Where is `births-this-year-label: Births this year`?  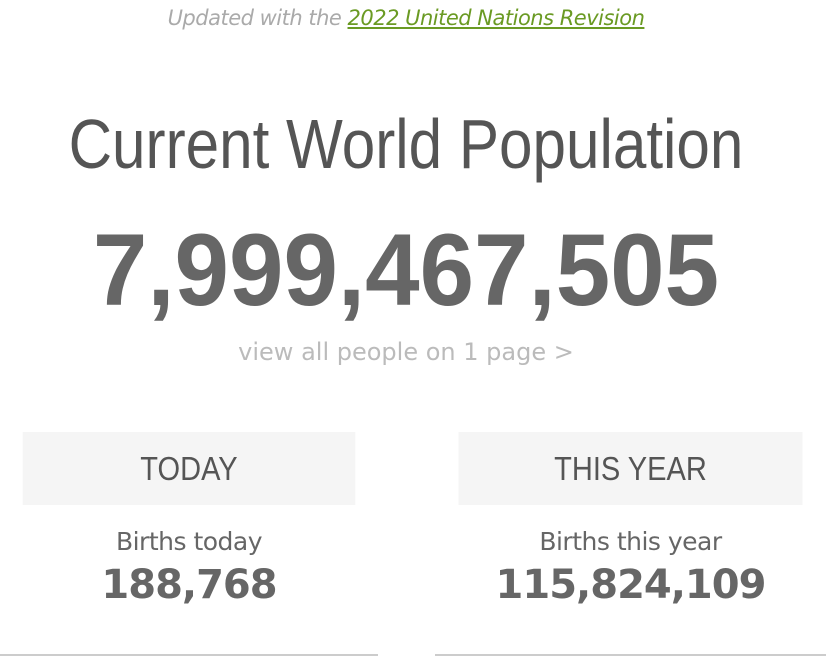
births-this-year-label: Births this year is located at coordinates (630, 541).